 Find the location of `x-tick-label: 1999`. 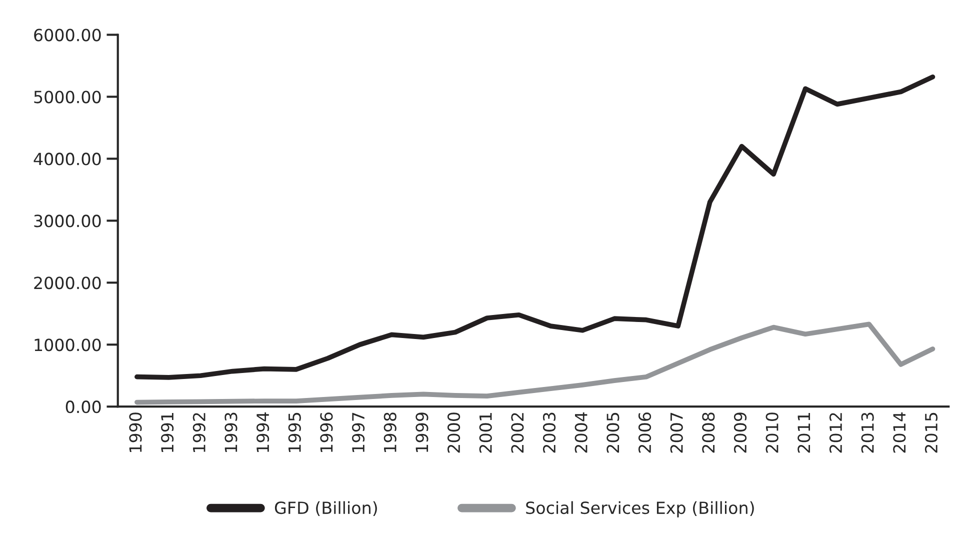

x-tick-label: 1999 is located at coordinates (422, 432).